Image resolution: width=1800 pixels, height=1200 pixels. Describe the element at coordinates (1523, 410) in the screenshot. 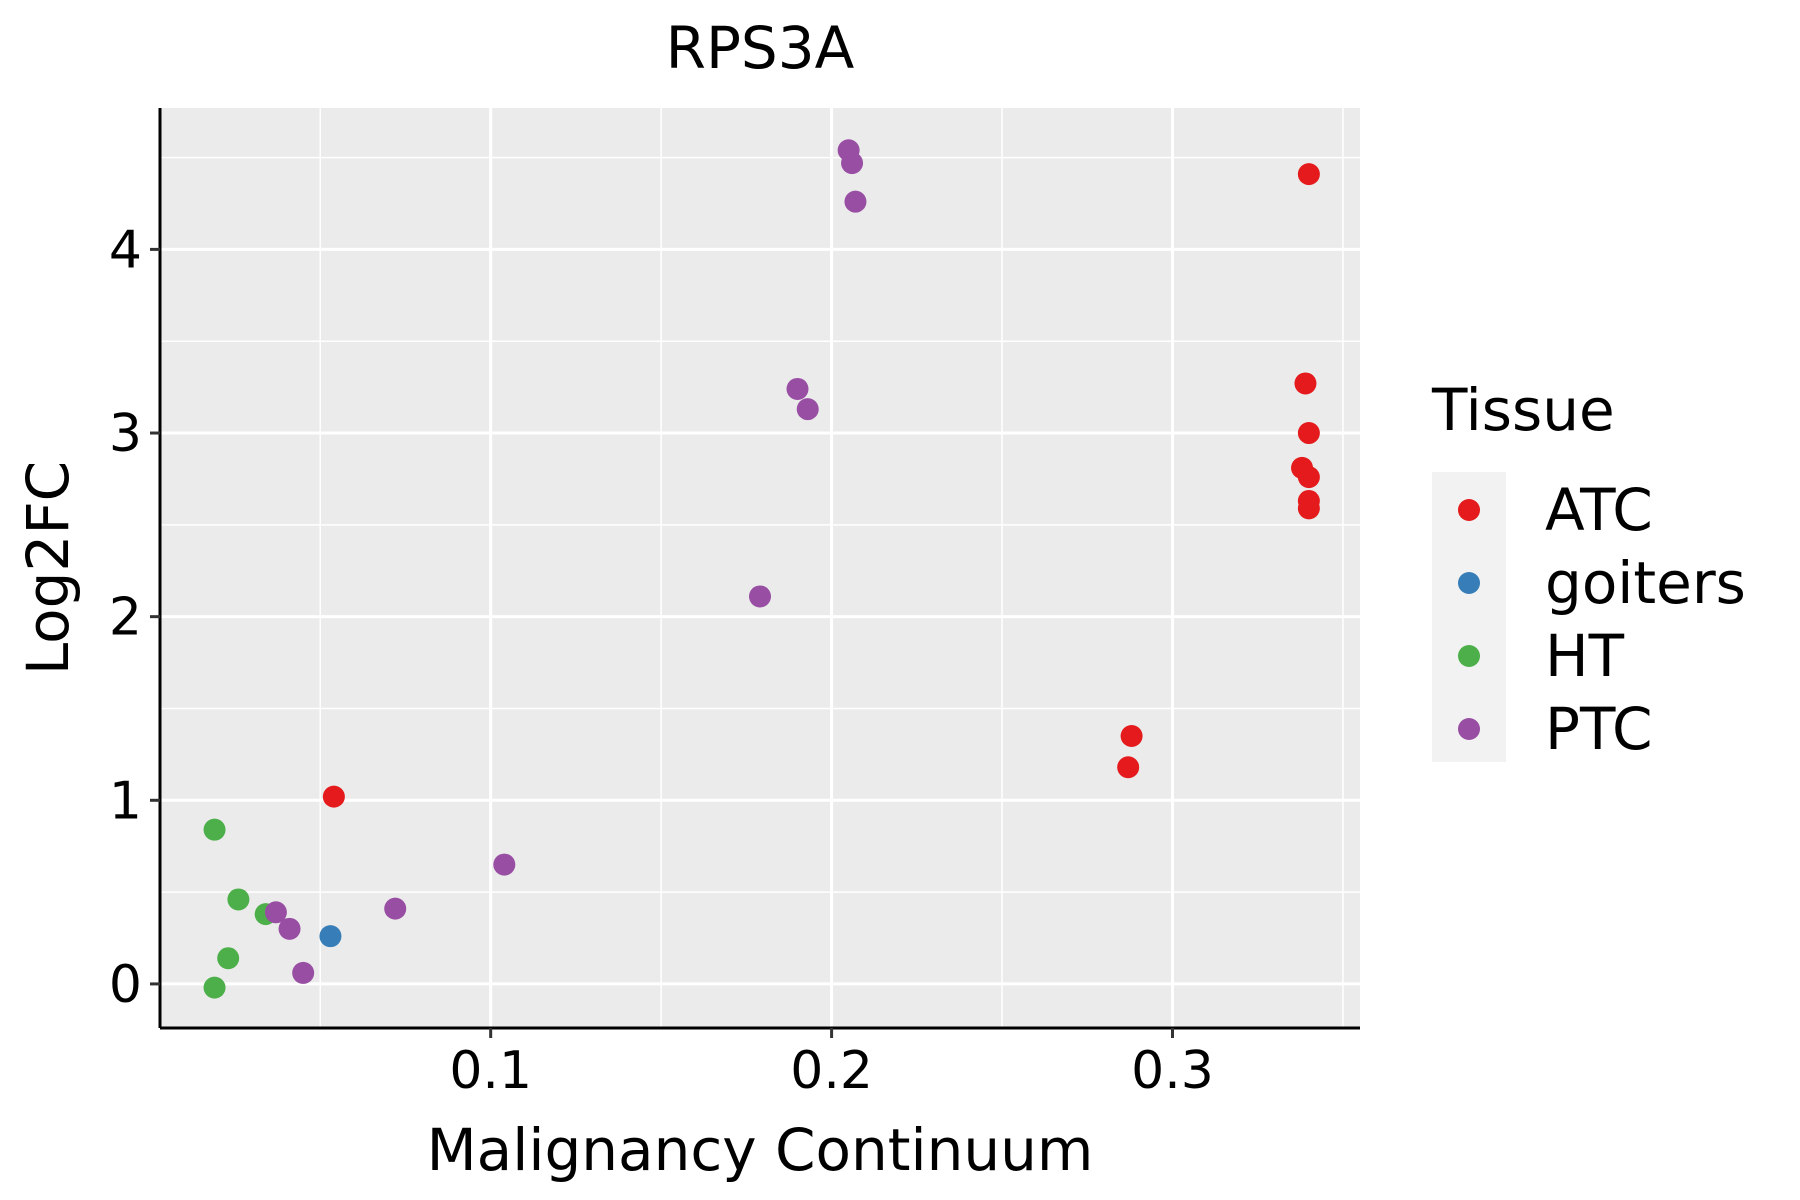

I see `legend-title: Tissue` at that location.